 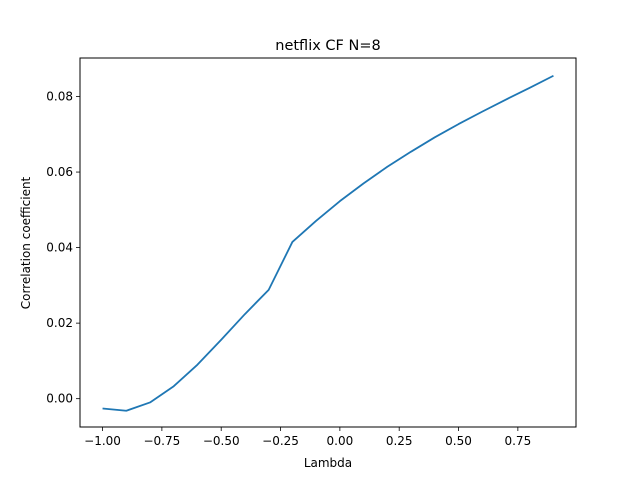 I want to click on x-tick-label: −0.75, so click(x=161, y=441).